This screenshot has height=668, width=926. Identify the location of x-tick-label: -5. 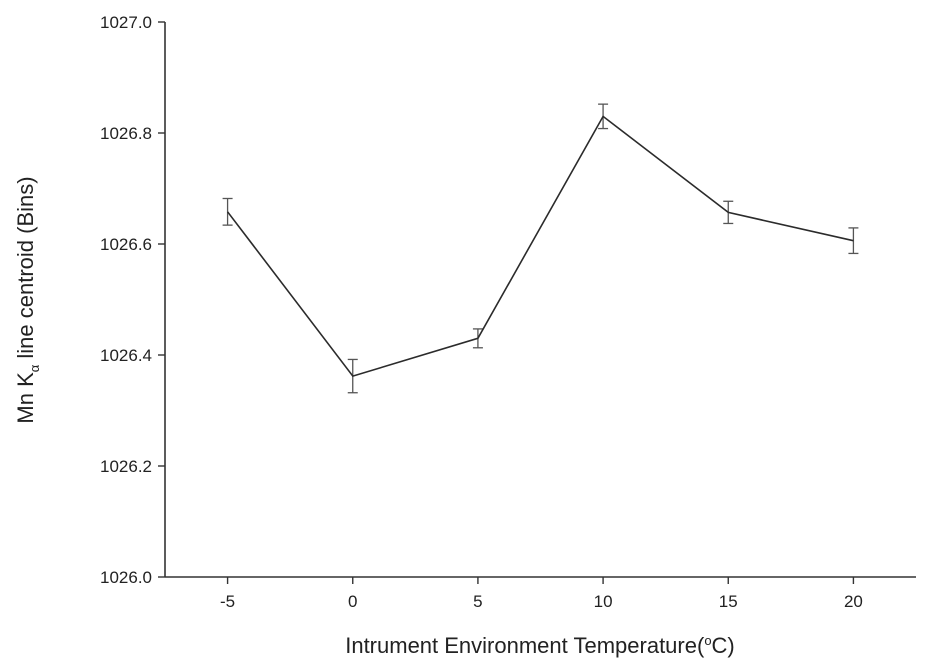
(227, 601).